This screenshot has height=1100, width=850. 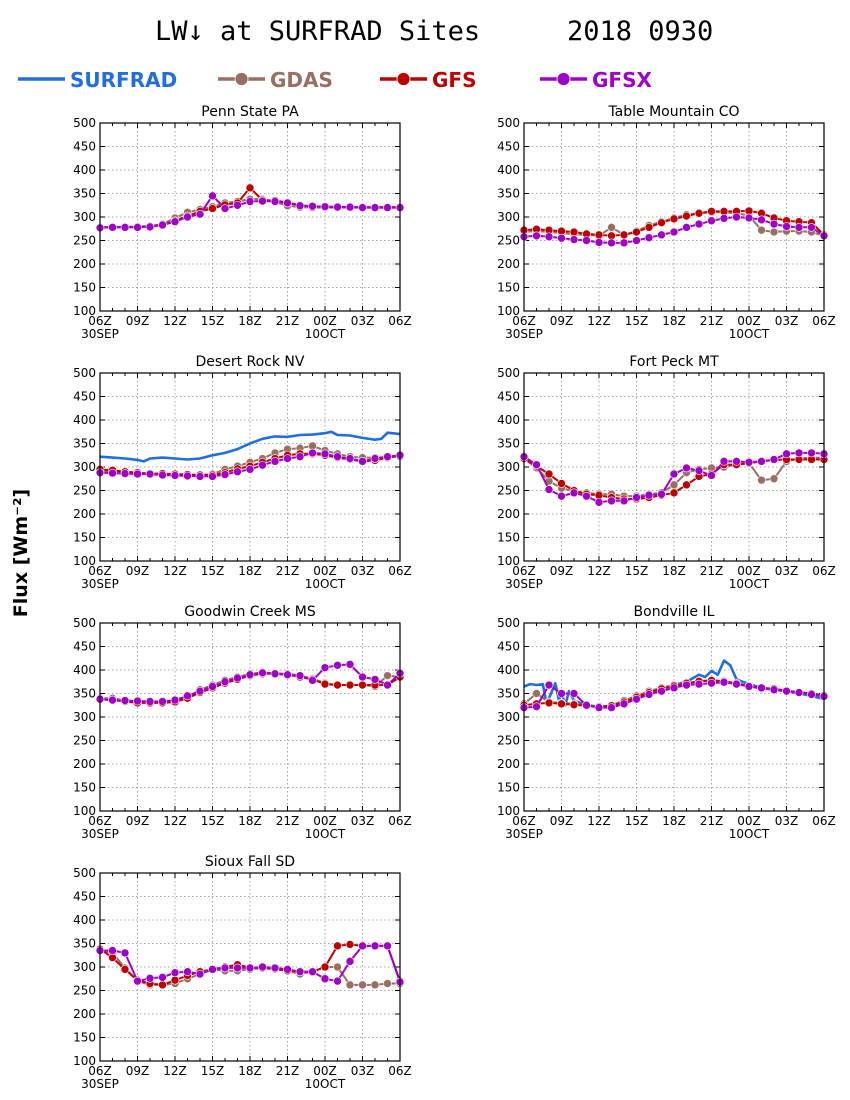 What do you see at coordinates (250, 862) in the screenshot?
I see `panel-title: Sioux Fall SD` at bounding box center [250, 862].